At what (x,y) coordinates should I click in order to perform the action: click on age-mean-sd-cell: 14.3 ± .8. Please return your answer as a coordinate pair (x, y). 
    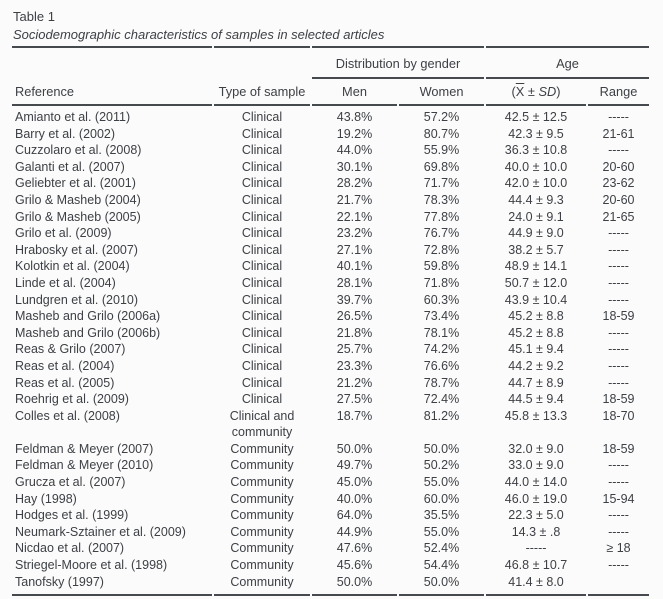
    Looking at the image, I should click on (536, 531).